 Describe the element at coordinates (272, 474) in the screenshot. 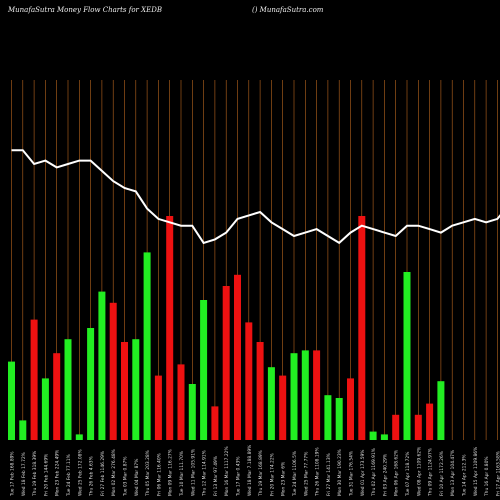

I see `x-tick-label: Fri 20 Mar 174.22%` at that location.